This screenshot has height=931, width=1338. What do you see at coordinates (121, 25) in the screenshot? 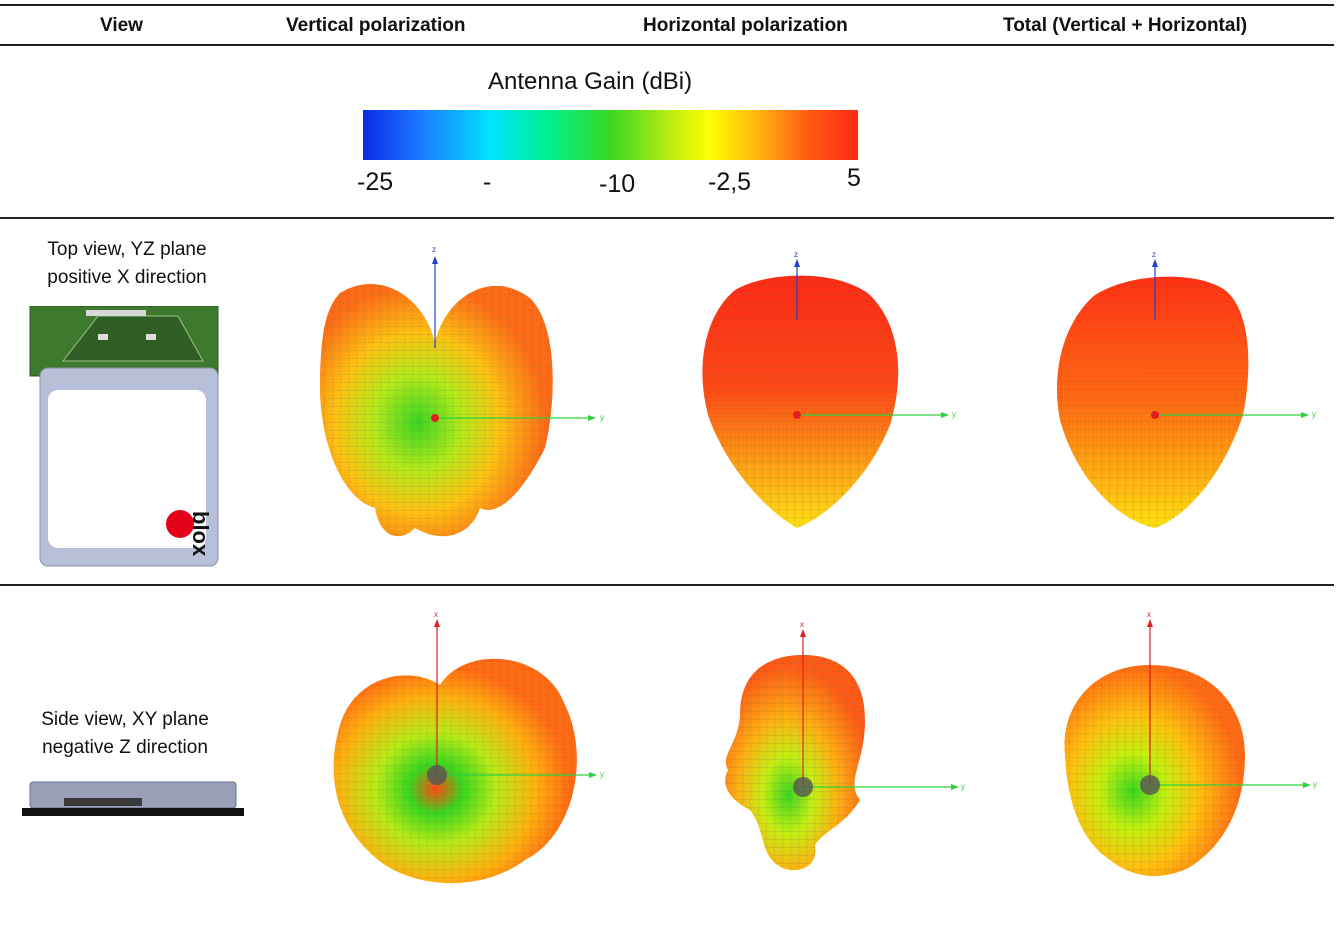
I see `header-view: View` at bounding box center [121, 25].